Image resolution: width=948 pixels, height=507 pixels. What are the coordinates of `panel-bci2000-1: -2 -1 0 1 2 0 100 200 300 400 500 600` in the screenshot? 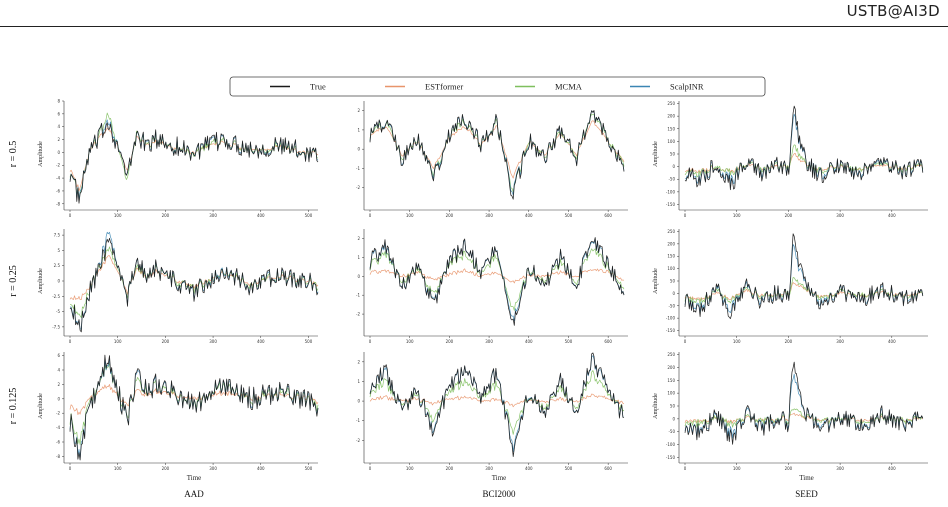 It's located at (492, 159).